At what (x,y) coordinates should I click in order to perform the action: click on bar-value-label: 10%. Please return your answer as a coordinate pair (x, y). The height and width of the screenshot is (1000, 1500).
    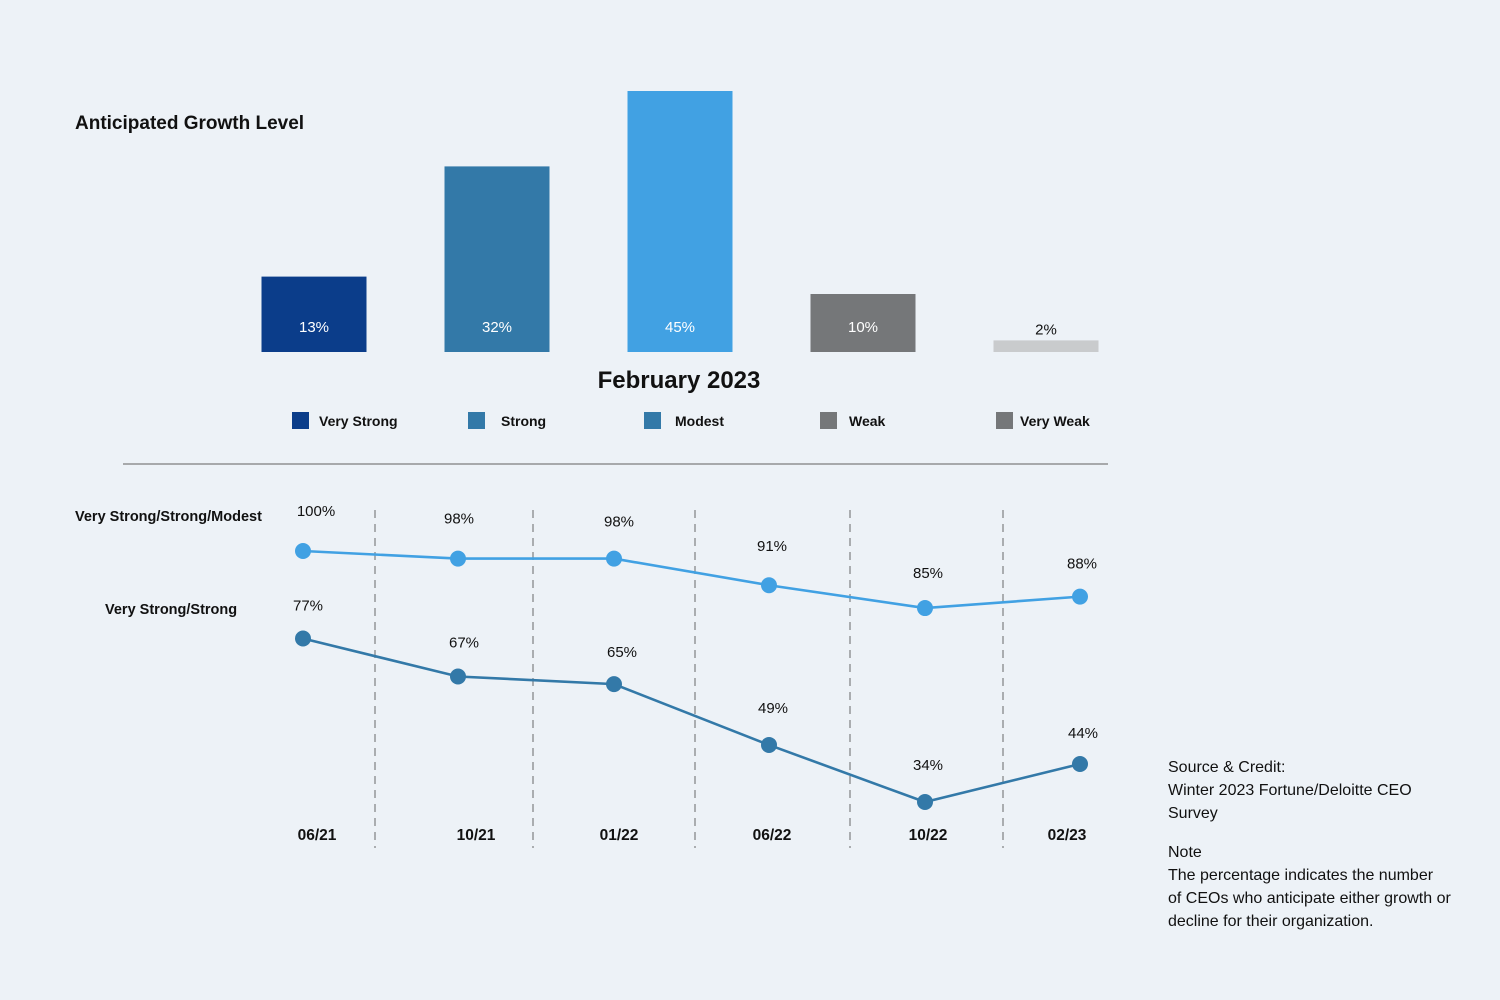
    Looking at the image, I should click on (863, 327).